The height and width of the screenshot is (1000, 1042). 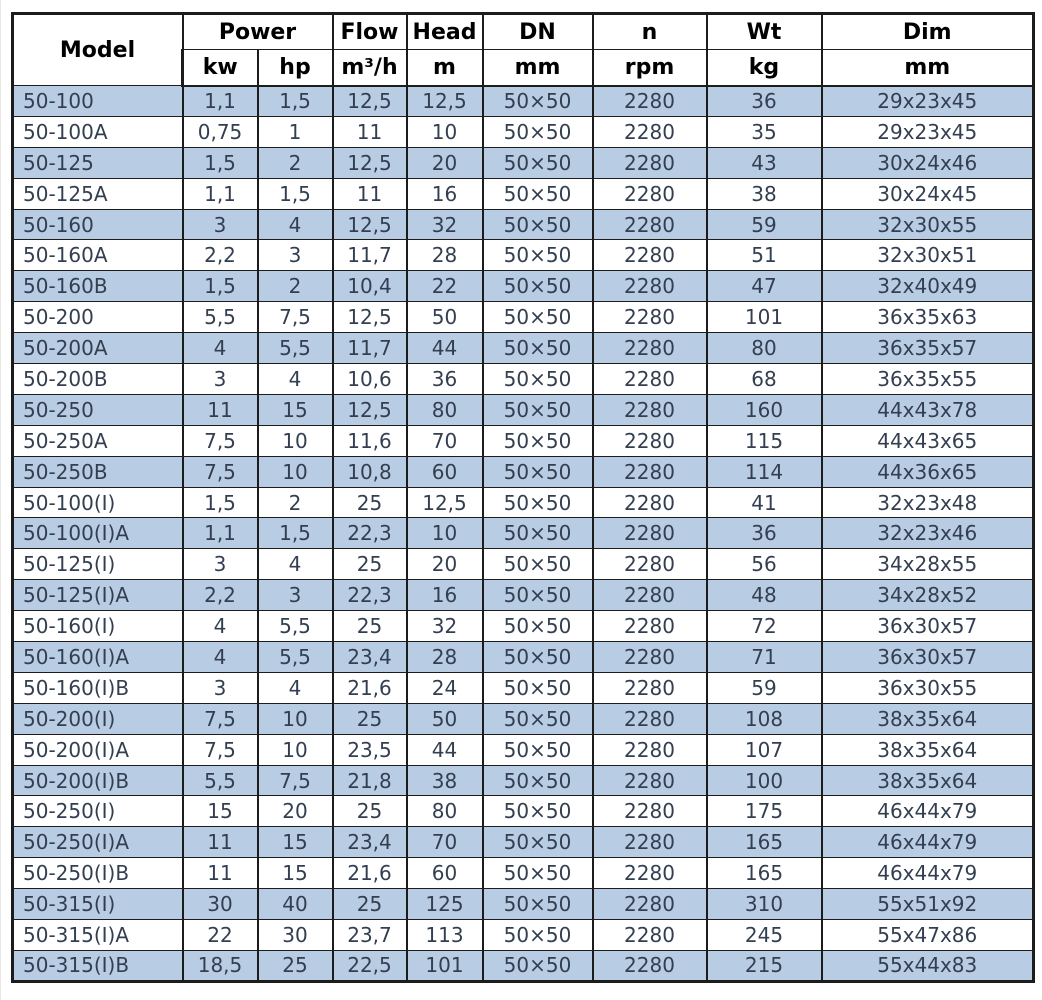 I want to click on value-cell: 32x30x55, so click(x=927, y=224).